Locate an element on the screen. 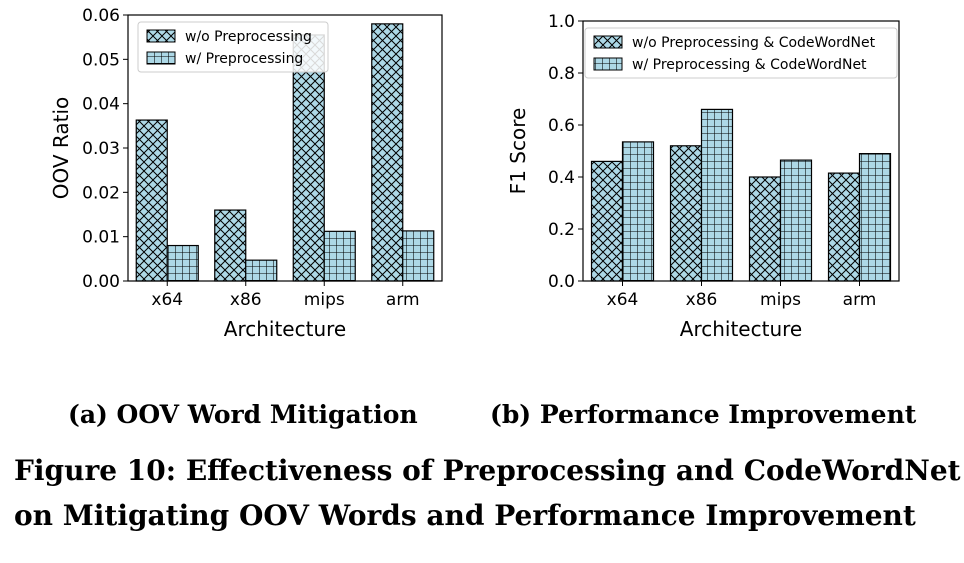 This screenshot has width=964, height=563. legend-entry-label: w/ Preprocessing is located at coordinates (244, 59).